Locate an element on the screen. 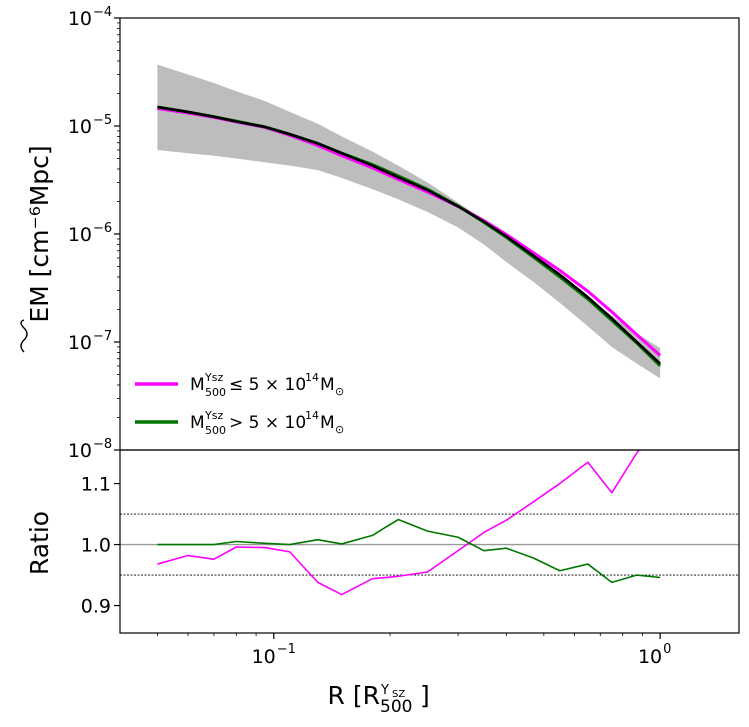 The height and width of the screenshot is (727, 749). legend-sun-low: ⊙ is located at coordinates (339, 391).